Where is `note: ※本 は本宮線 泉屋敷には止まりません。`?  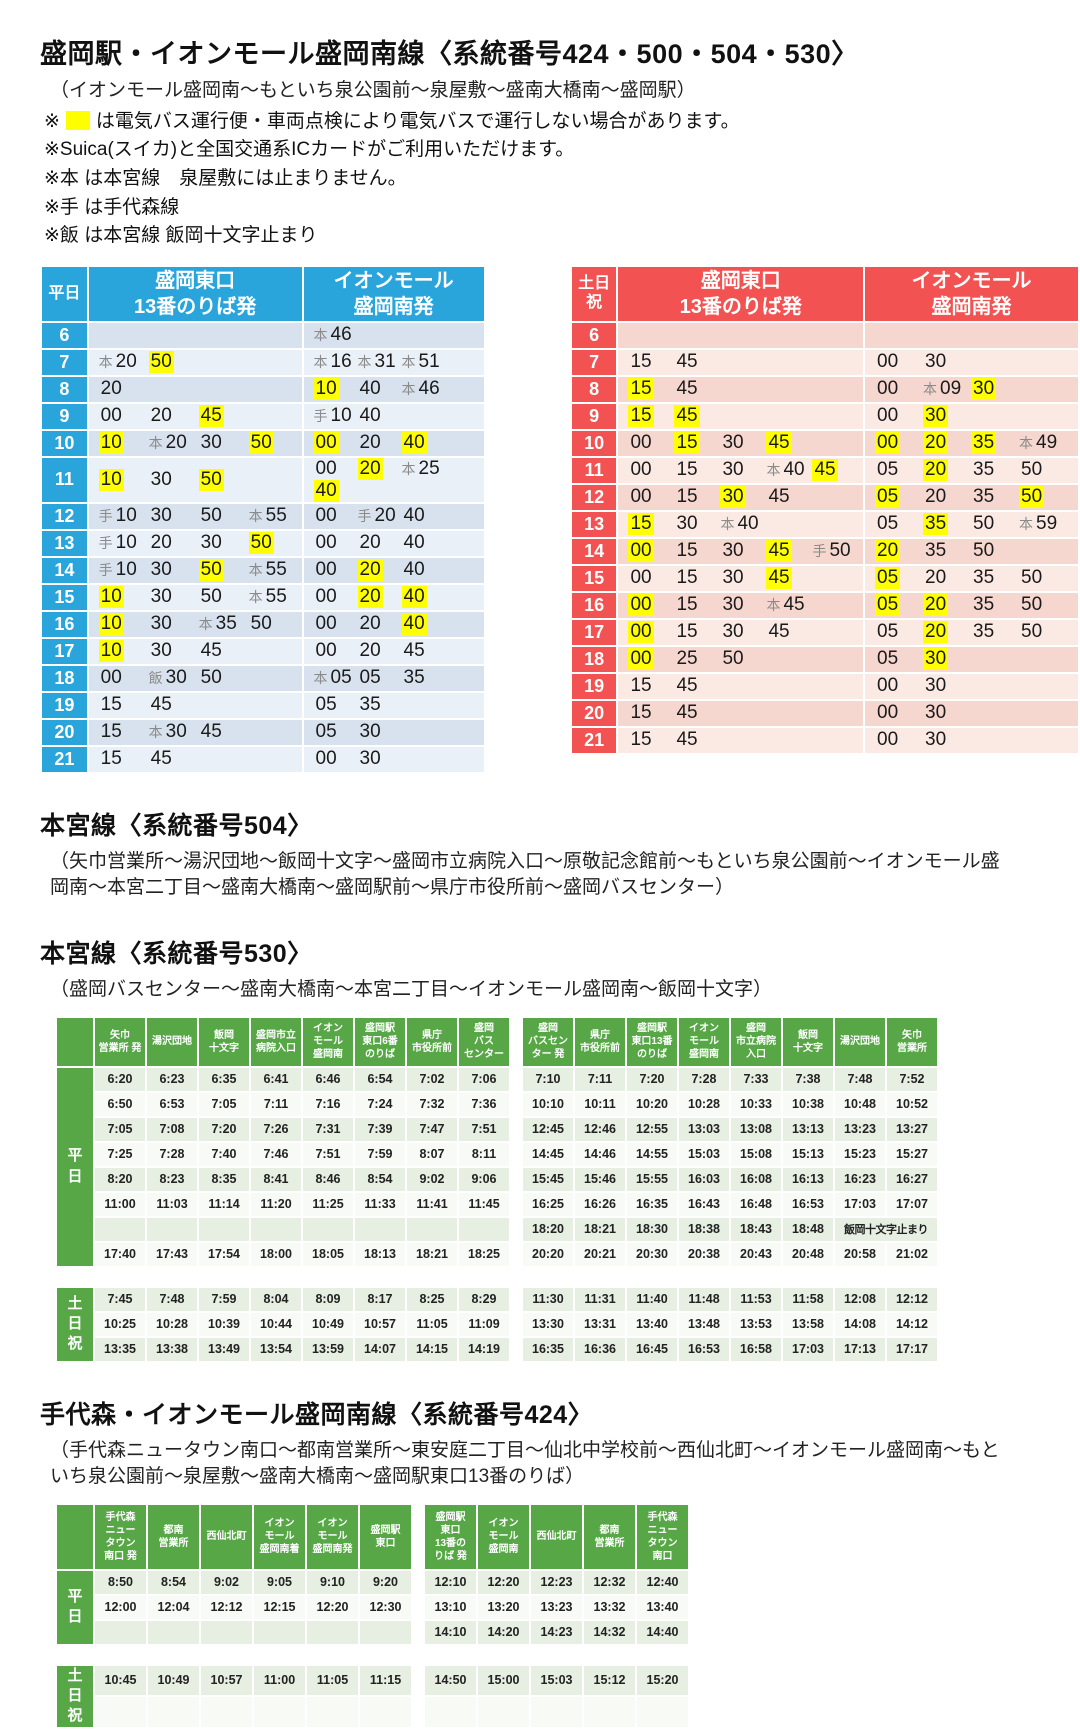 note: ※本 は本宮線 泉屋敷には止まりません。 is located at coordinates (225, 178).